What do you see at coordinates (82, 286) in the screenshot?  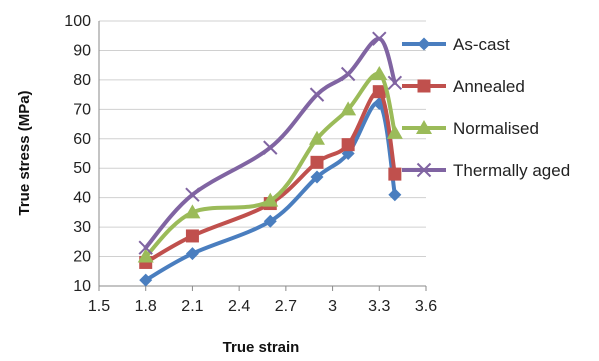 I see `y-tick-label: 10` at bounding box center [82, 286].